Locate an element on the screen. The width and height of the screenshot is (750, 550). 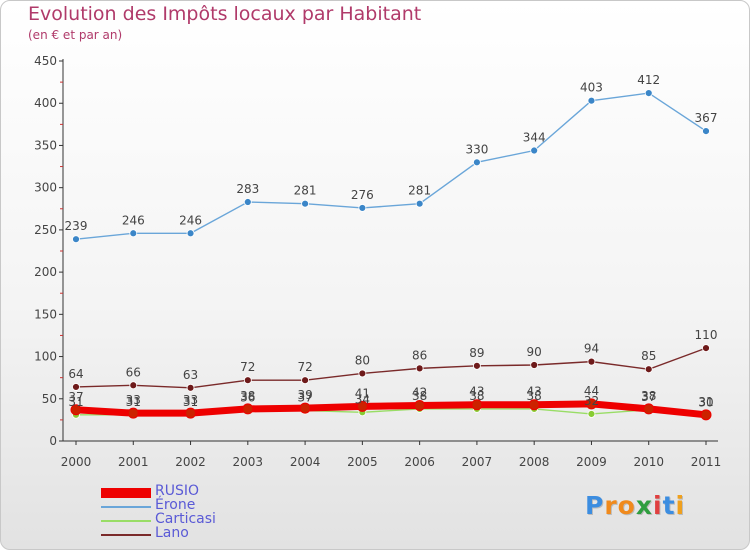
y-tick-label: 400 is located at coordinates (45, 103).